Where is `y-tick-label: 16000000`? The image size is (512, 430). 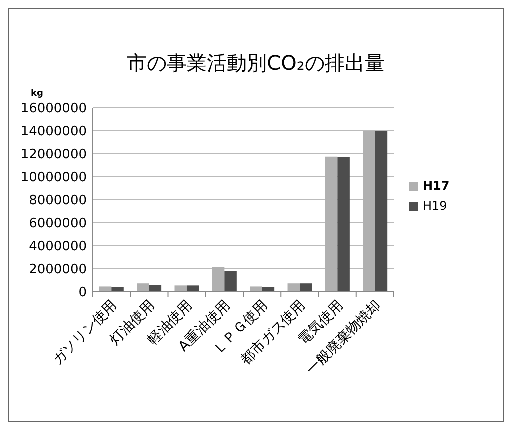 y-tick-label: 16000000 is located at coordinates (53, 109).